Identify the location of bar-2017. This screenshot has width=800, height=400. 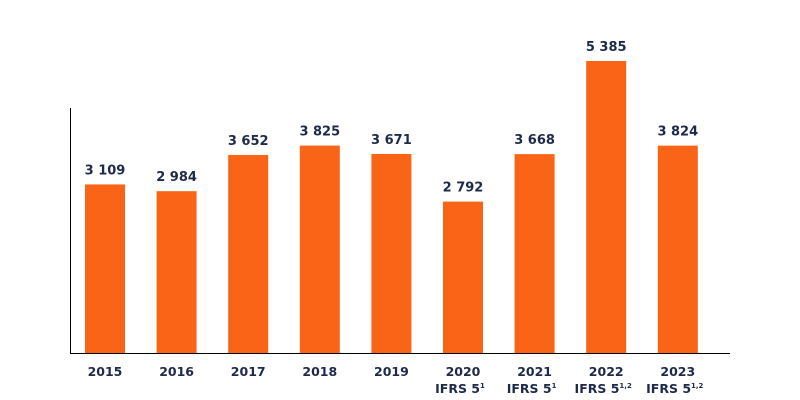
(248, 253).